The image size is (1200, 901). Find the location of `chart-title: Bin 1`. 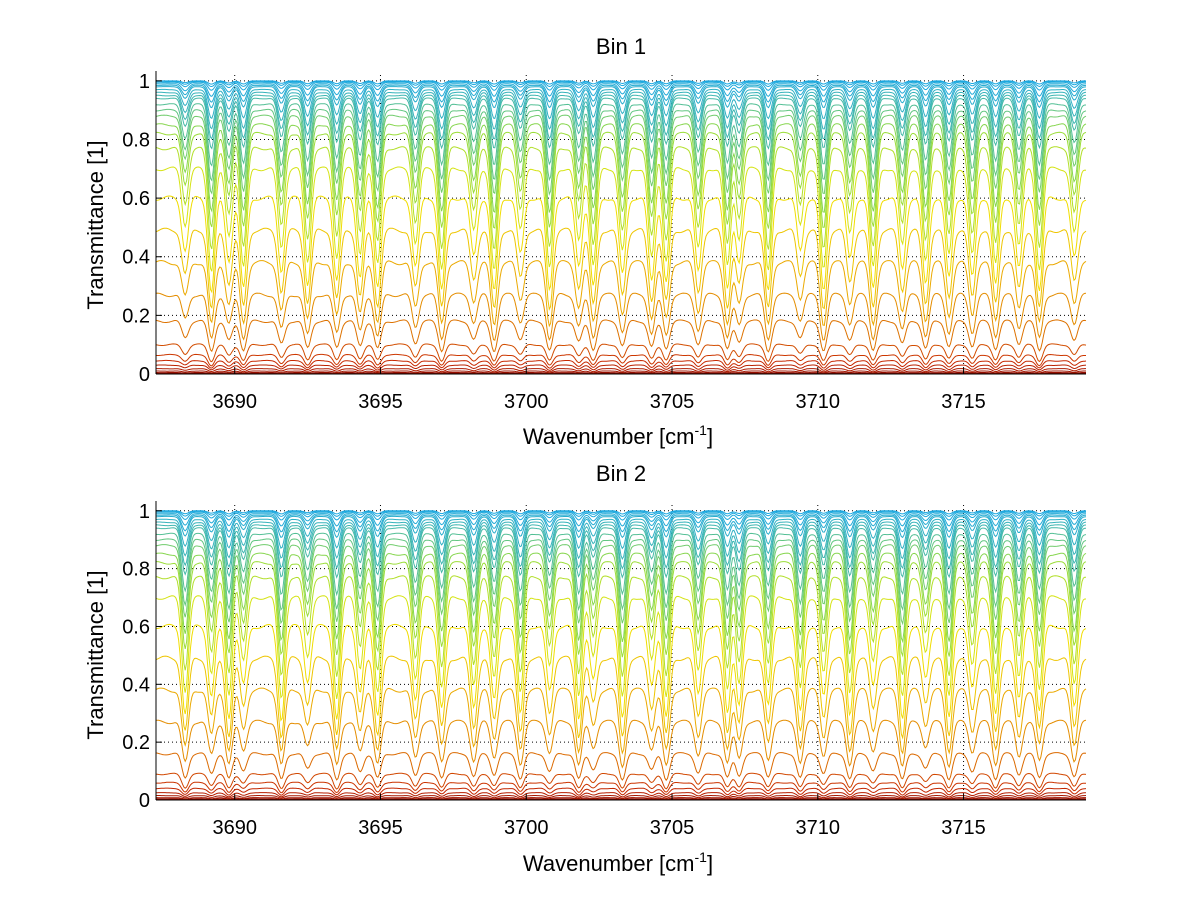

chart-title: Bin 1 is located at coordinates (621, 46).